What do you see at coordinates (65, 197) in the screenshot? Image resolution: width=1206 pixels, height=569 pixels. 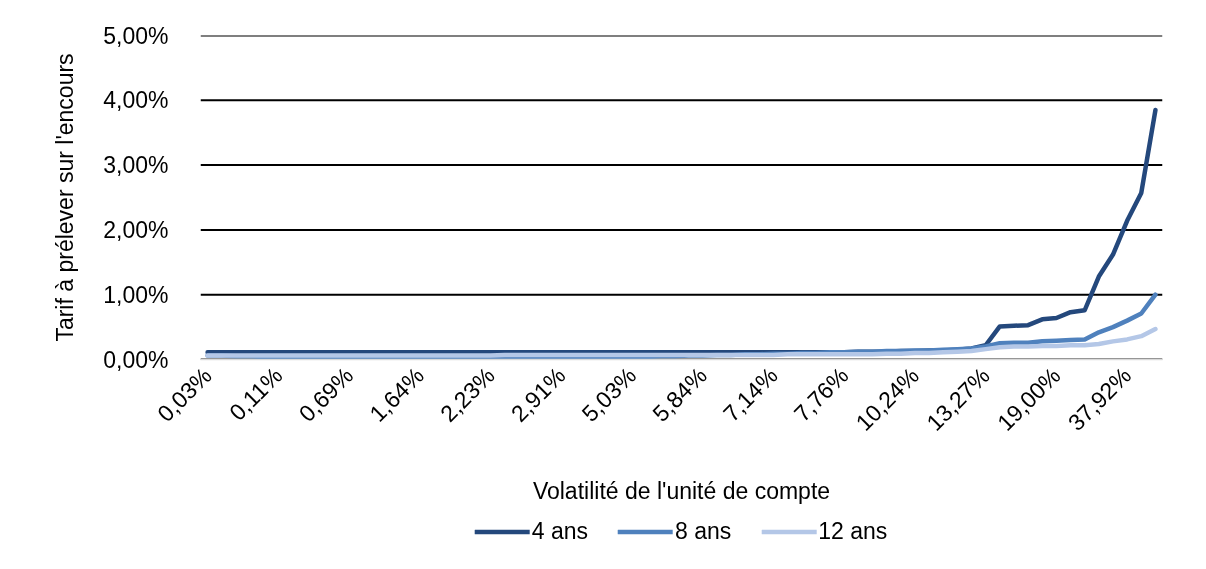 I see `y-axis-title: Tarif à prélever sur l'encours` at bounding box center [65, 197].